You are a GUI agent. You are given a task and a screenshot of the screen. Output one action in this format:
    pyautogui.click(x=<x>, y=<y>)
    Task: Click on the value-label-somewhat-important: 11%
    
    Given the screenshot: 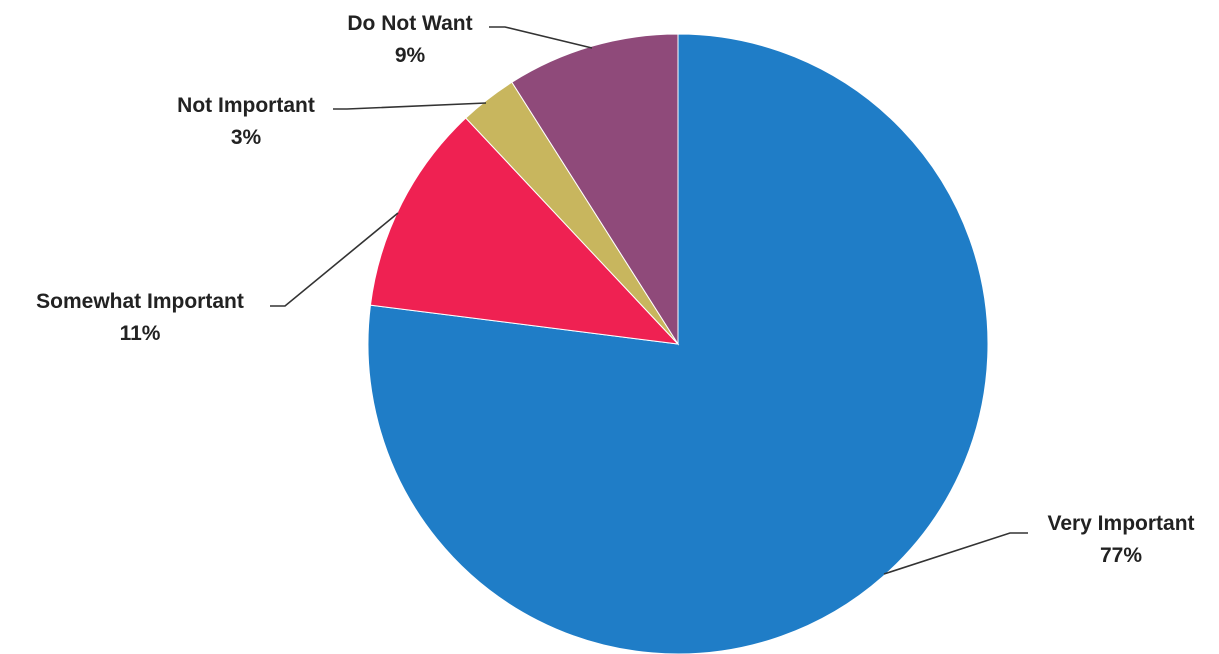 What is the action you would take?
    pyautogui.click(x=140, y=333)
    